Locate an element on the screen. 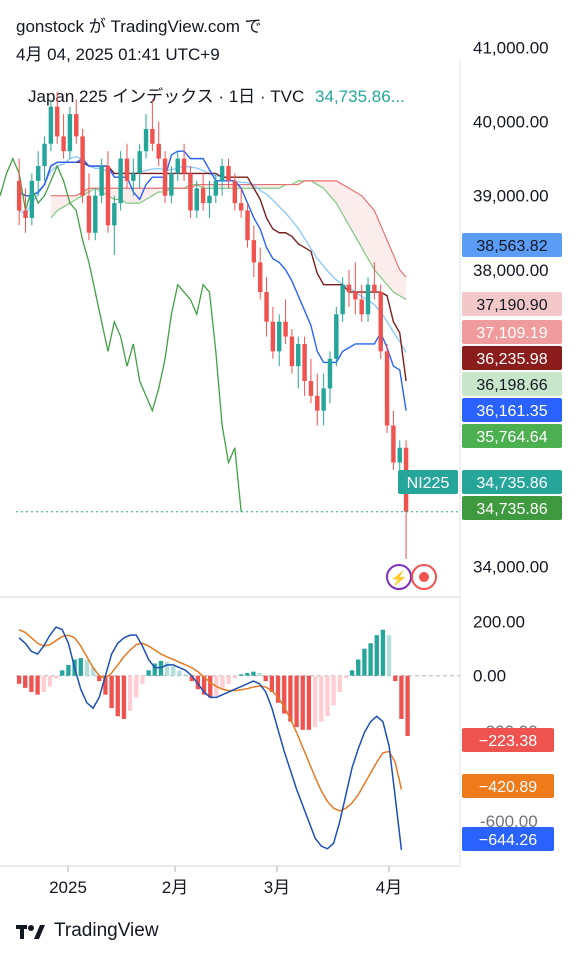 Image resolution: width=586 pixels, height=959 pixels. tradingview-brand: TradingView is located at coordinates (106, 930).